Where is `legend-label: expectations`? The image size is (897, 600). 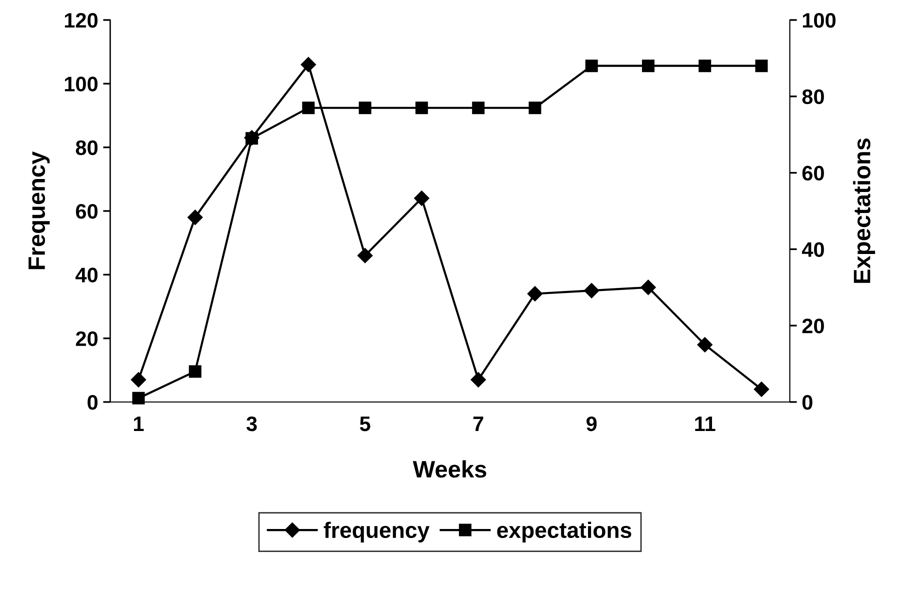 legend-label: expectations is located at coordinates (564, 532).